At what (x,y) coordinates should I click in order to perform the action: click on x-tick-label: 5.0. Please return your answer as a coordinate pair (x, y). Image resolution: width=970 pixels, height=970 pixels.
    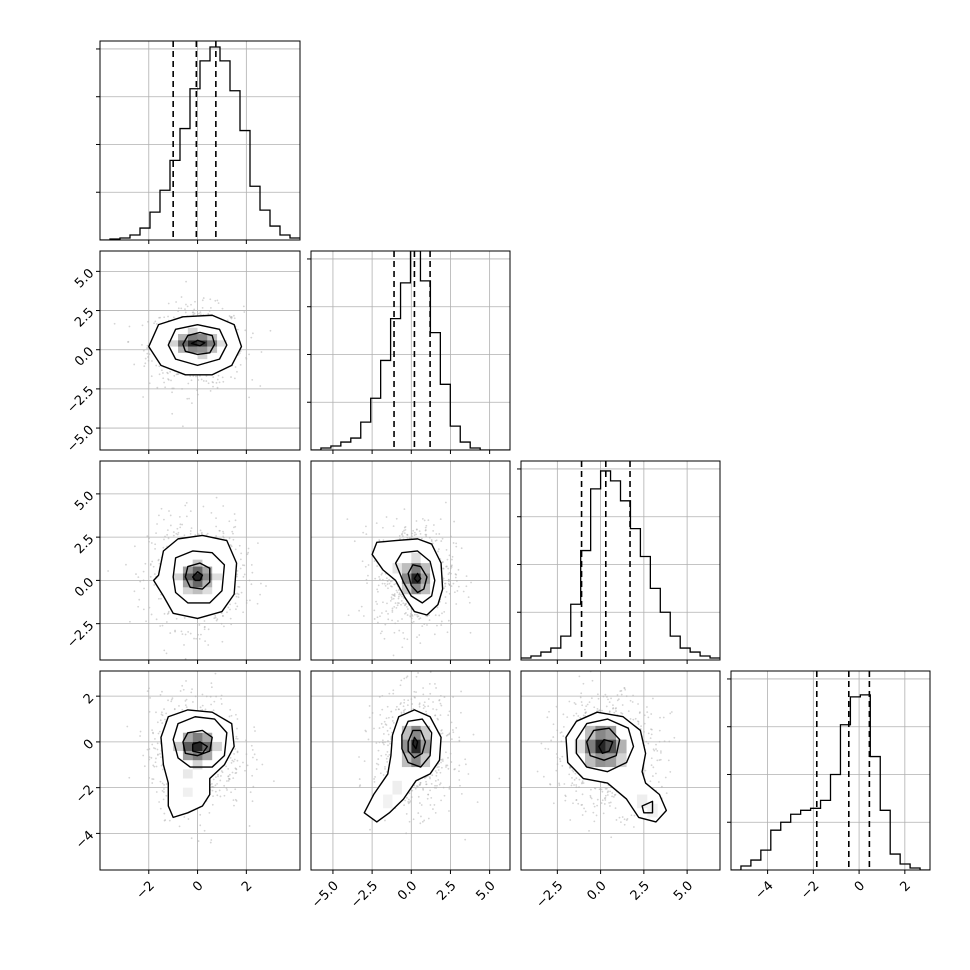
    Looking at the image, I should click on (485, 890).